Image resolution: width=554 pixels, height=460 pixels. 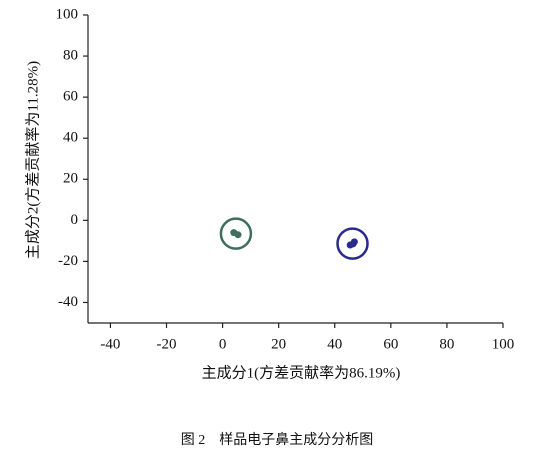 What do you see at coordinates (503, 344) in the screenshot?
I see `x-tick-label: 100` at bounding box center [503, 344].